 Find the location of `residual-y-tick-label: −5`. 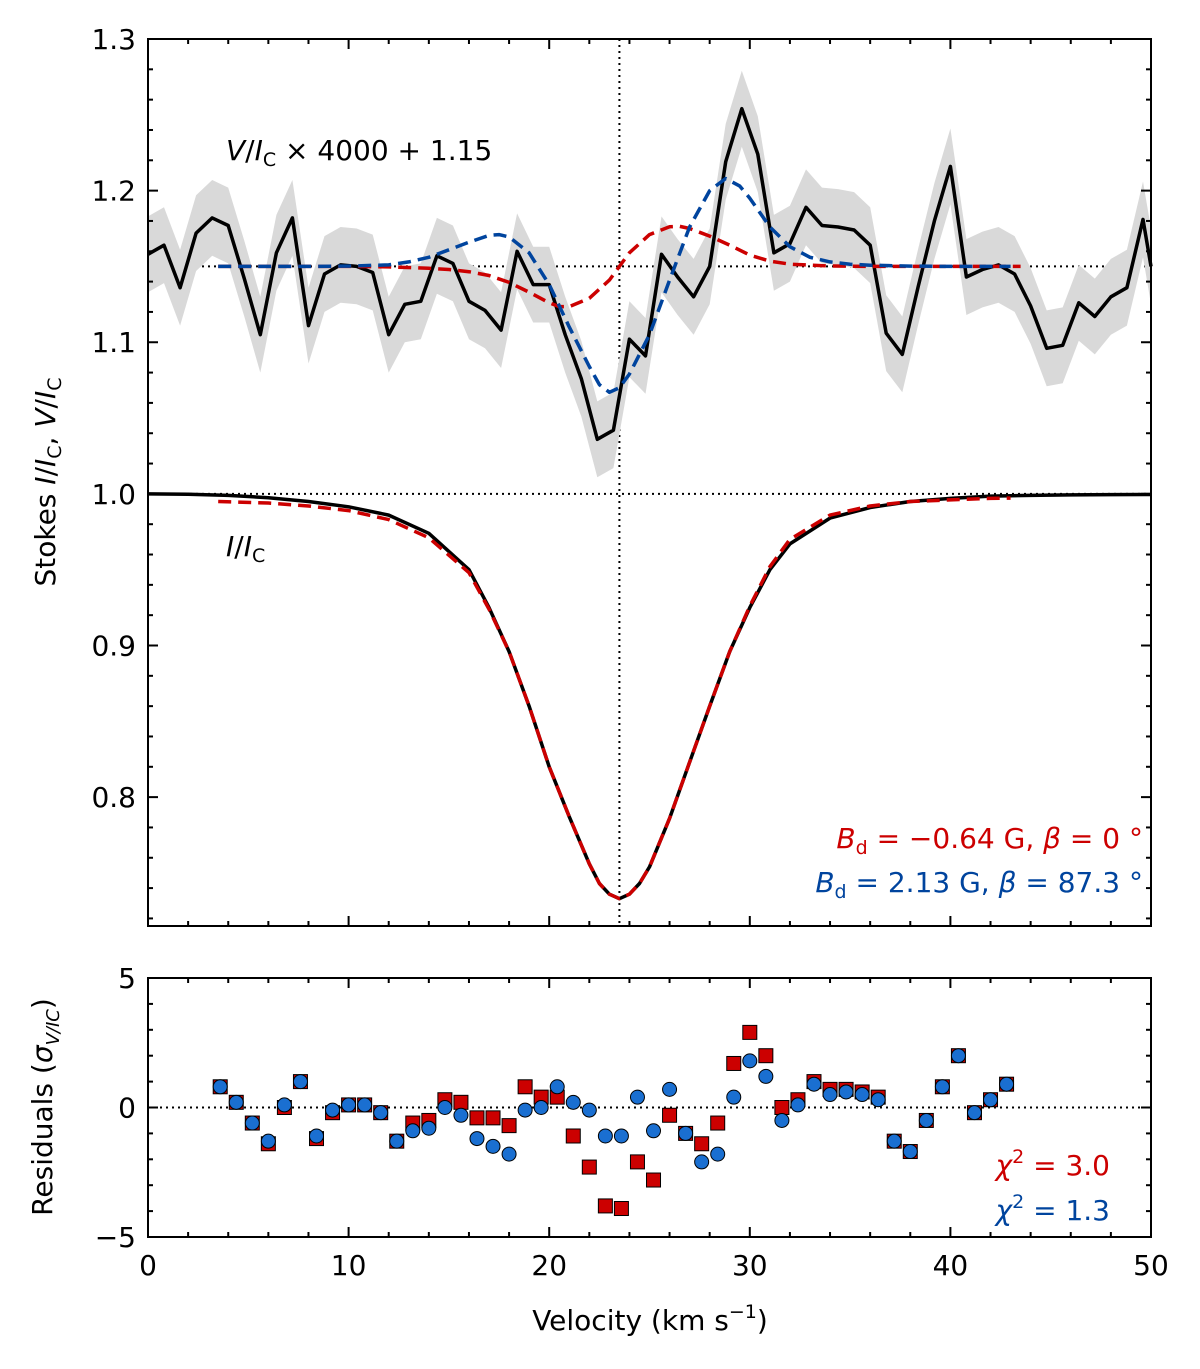

residual-y-tick-label: −5 is located at coordinates (115, 1237).